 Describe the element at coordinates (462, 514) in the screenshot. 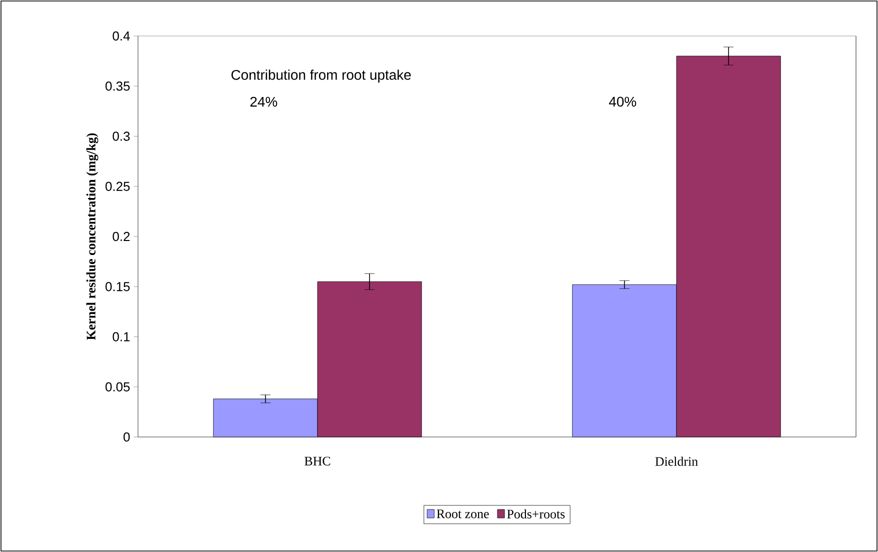

I see `legend-label: Root zone` at that location.